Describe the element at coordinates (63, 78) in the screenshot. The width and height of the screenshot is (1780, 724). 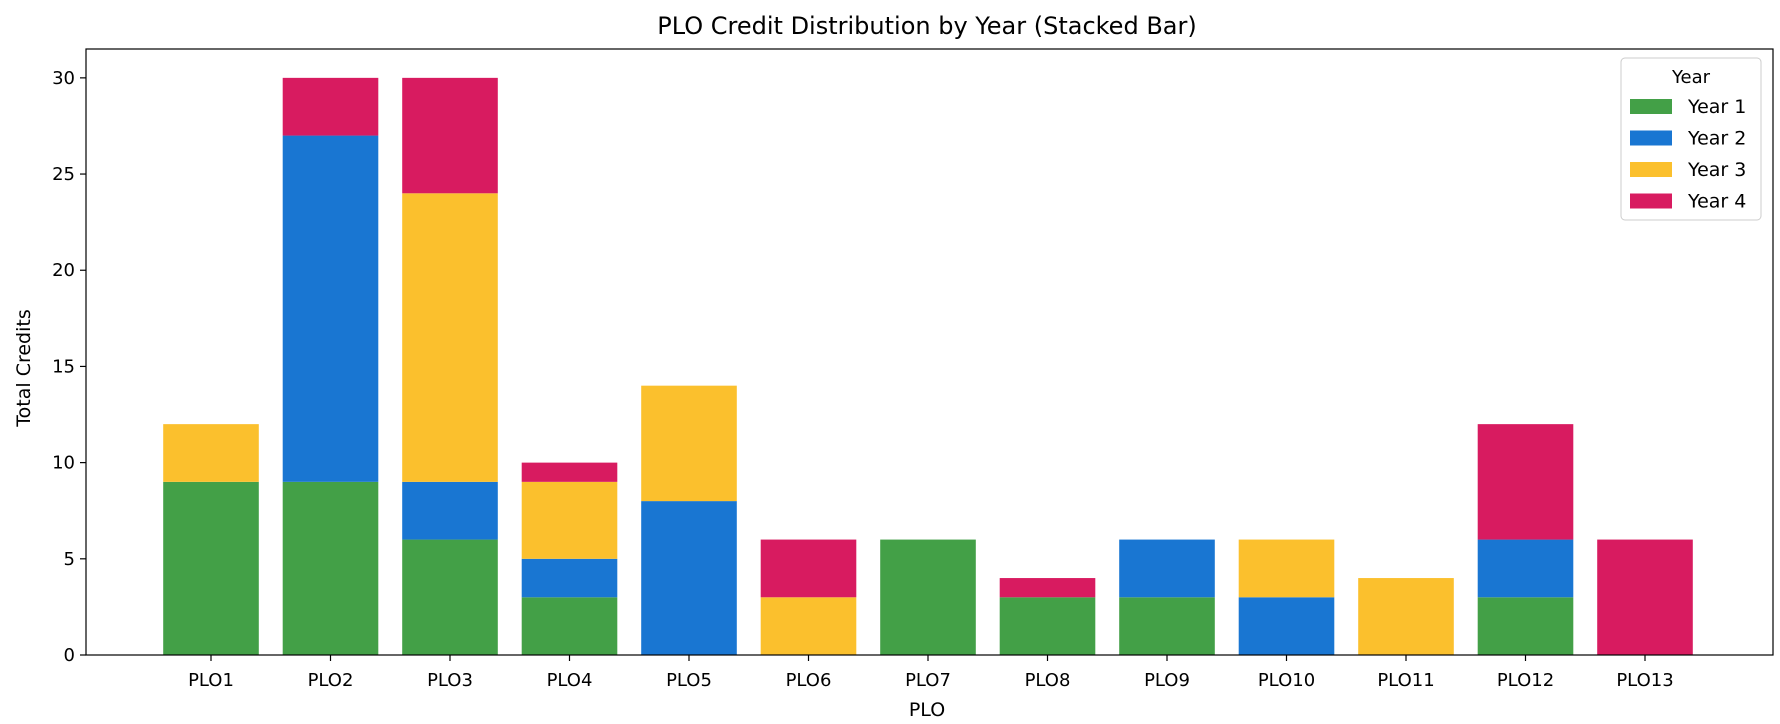
I see `y-tick-label: 30` at that location.